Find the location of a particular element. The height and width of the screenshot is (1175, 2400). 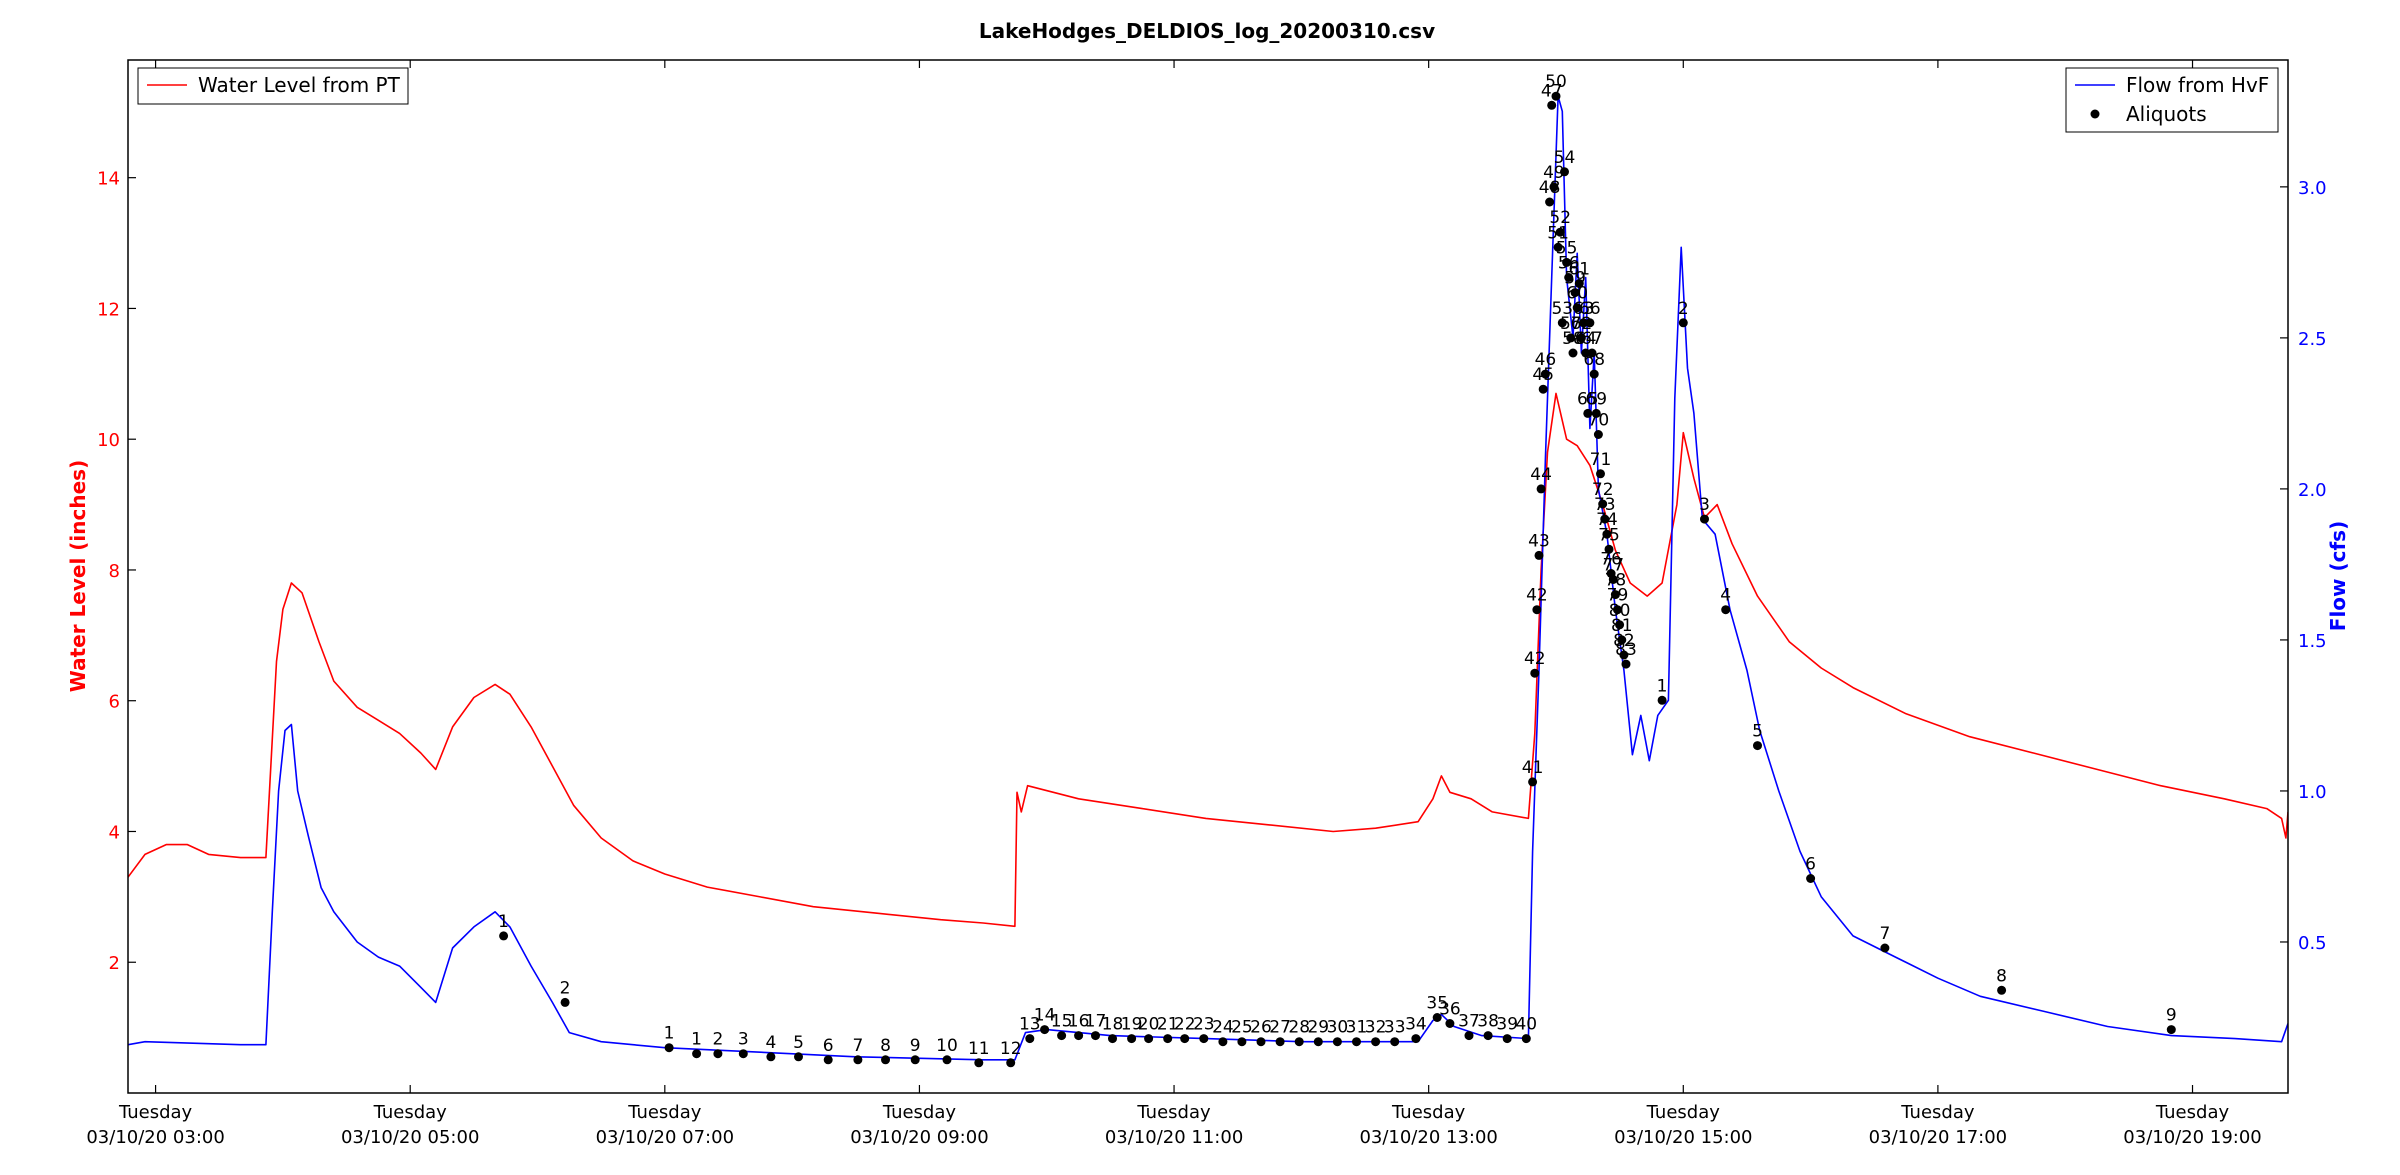

aliquot-label: 19 is located at coordinates (1132, 1025).